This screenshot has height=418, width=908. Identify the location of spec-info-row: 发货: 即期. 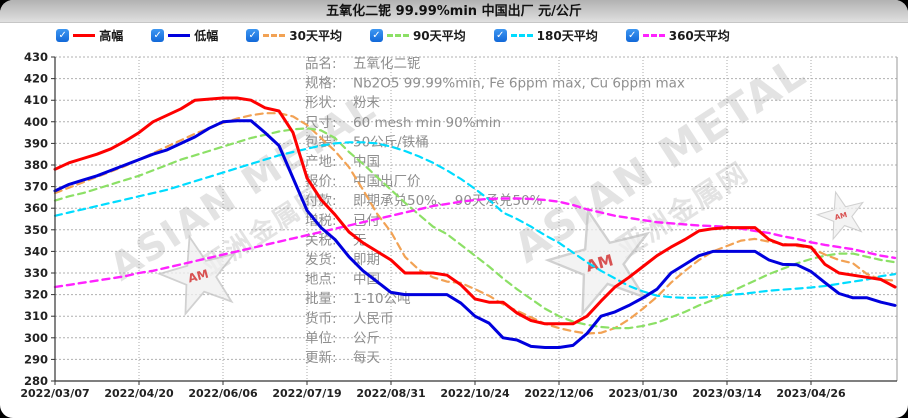
(342, 259).